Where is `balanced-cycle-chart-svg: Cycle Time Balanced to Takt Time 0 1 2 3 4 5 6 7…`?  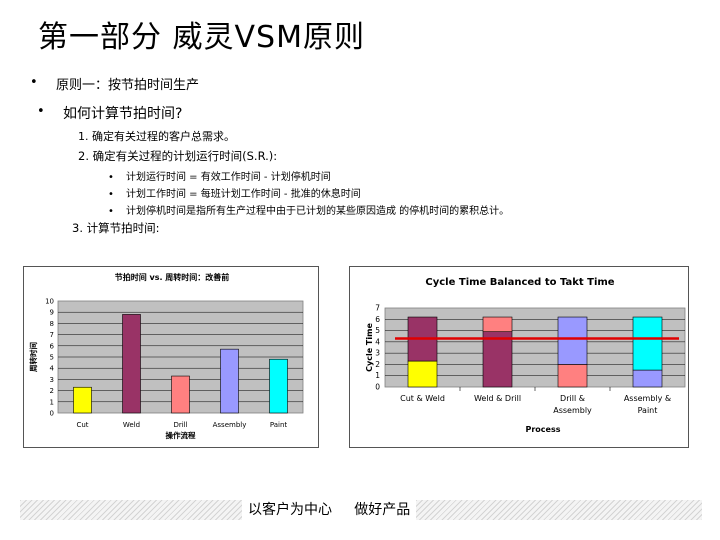 balanced-cycle-chart-svg: Cycle Time Balanced to Takt Time 0 1 2 3 4 5 6 7… is located at coordinates (525, 355).